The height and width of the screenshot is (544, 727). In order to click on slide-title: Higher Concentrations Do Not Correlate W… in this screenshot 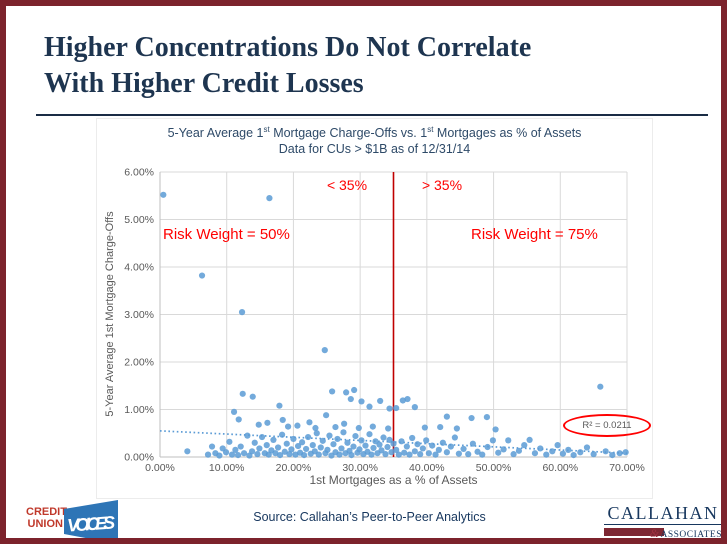, I will do `click(374, 66)`.